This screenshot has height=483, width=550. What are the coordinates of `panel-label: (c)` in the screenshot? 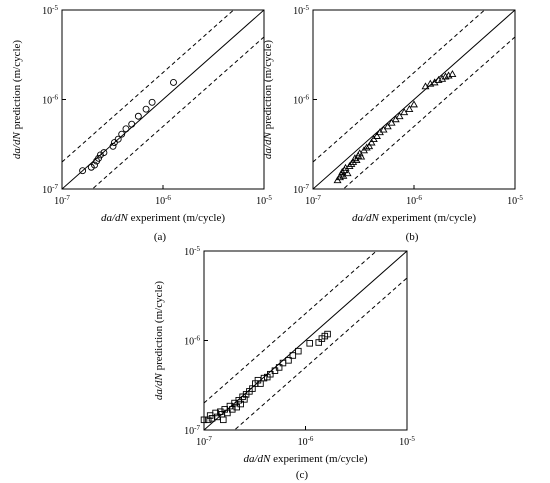 It's located at (302, 475).